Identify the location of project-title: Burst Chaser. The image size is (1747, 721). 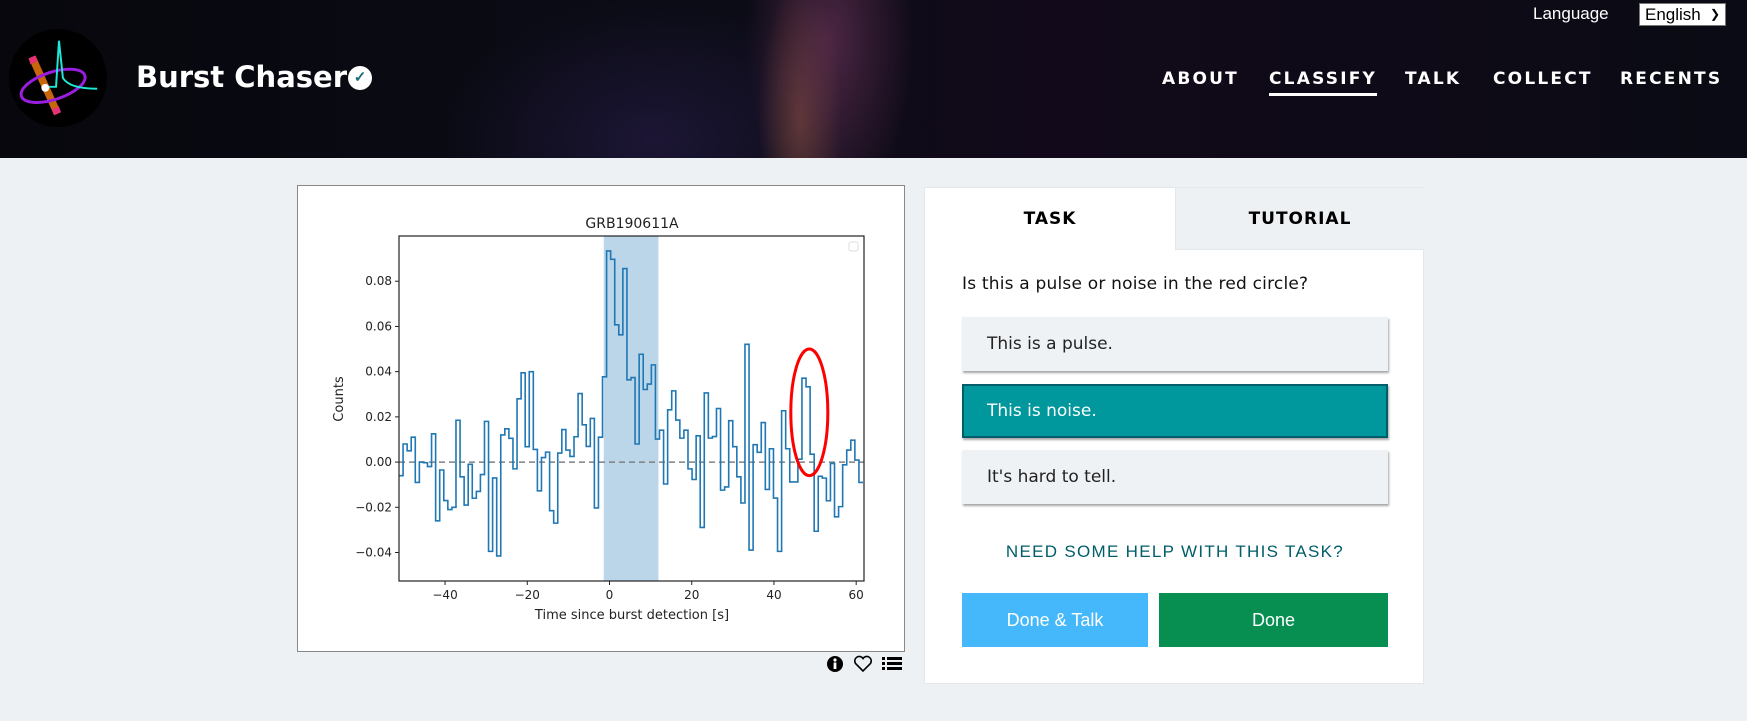
(242, 77).